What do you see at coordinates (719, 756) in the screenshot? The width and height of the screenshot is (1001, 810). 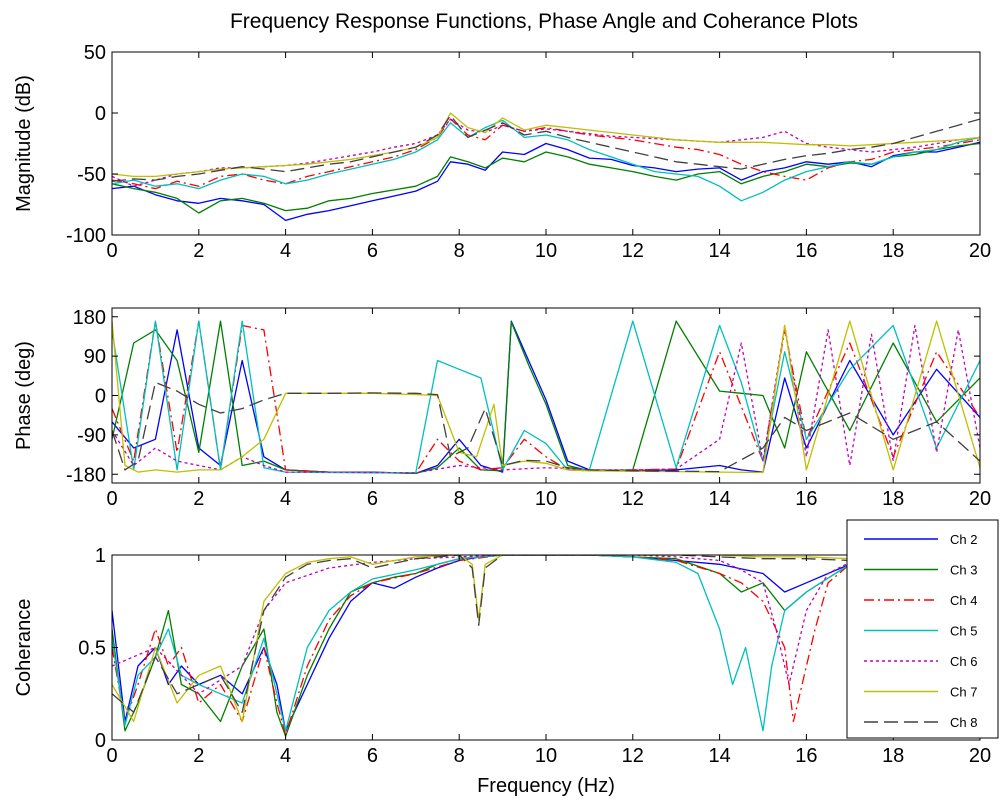 I see `coherance-xtick-label: 14` at bounding box center [719, 756].